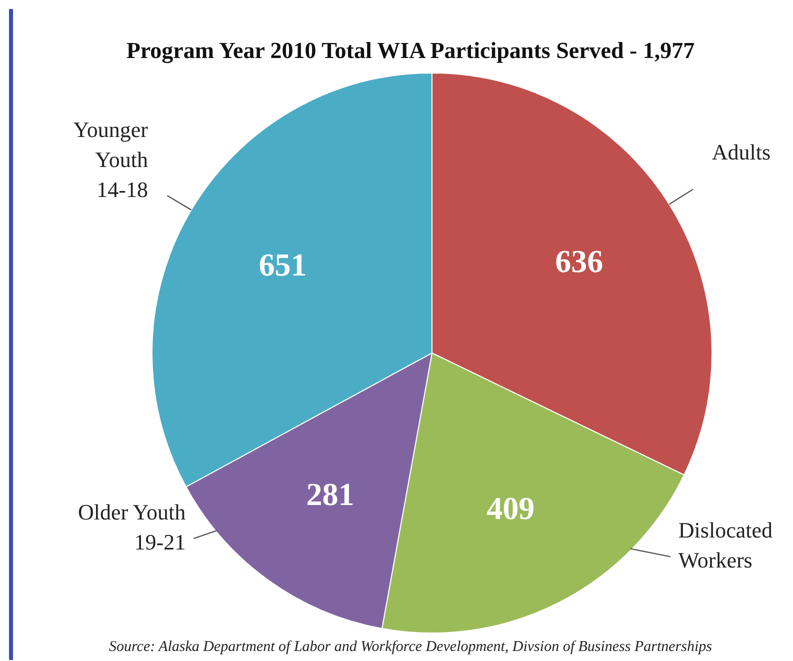  Describe the element at coordinates (725, 545) in the screenshot. I see `slice-label: Dislocated Workers` at that location.